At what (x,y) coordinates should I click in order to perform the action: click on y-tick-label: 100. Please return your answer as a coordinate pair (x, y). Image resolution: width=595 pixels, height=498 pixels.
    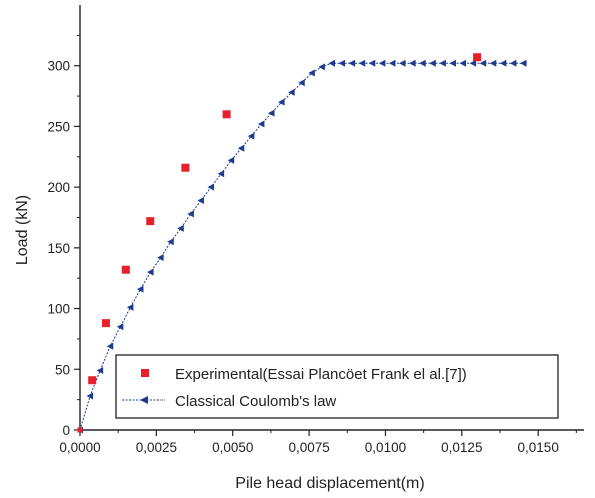
    Looking at the image, I should click on (58, 309).